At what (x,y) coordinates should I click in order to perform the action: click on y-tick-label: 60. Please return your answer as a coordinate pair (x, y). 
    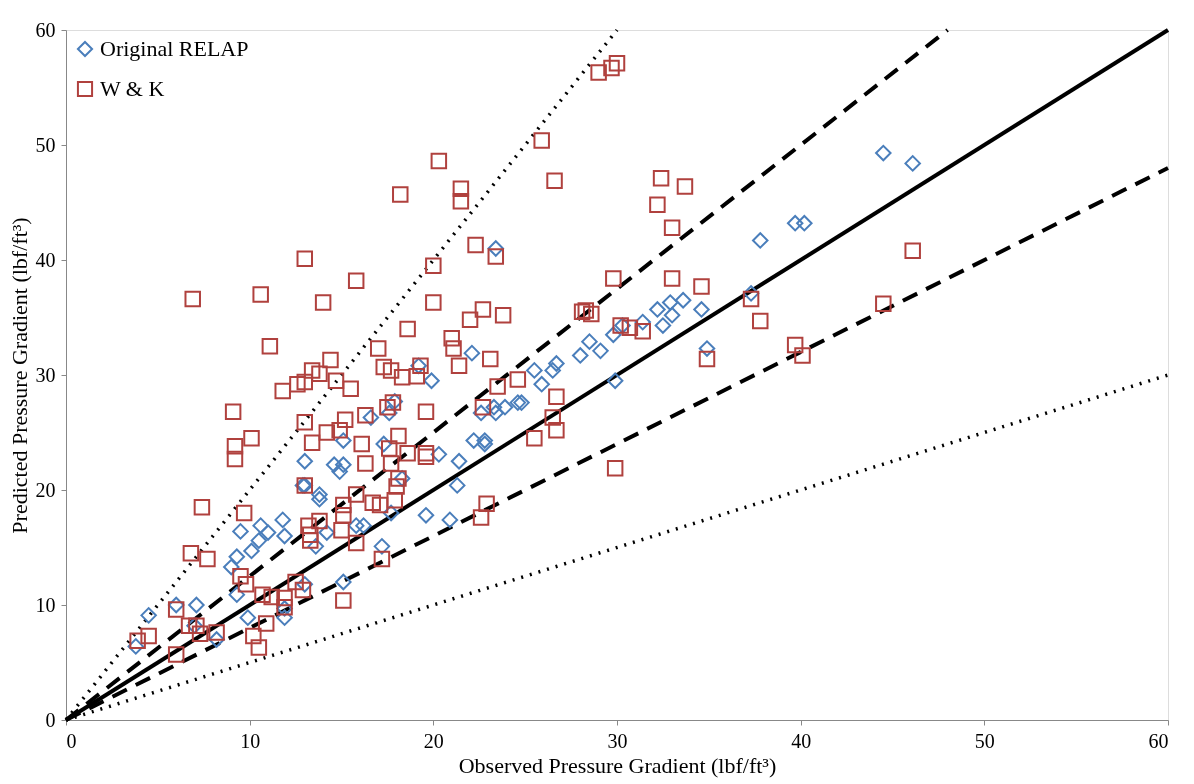
    Looking at the image, I should click on (45, 29).